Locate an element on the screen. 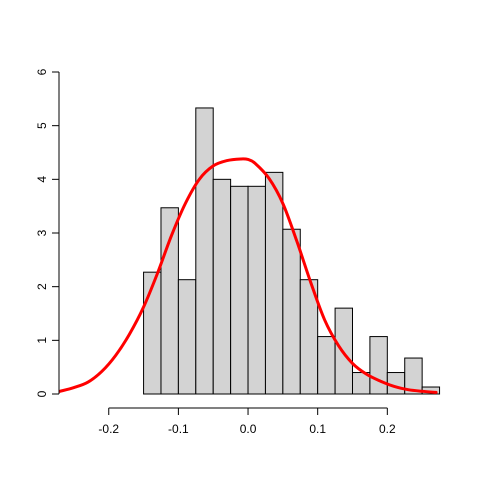 Image resolution: width=480 pixels, height=480 pixels. x-tick-label: -0.2 is located at coordinates (108, 429).